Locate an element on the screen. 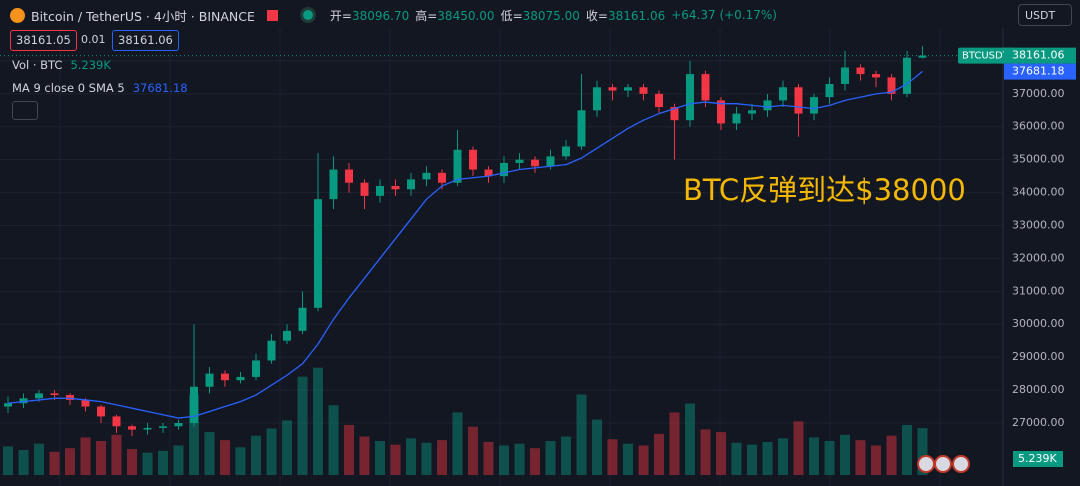 The width and height of the screenshot is (1080, 486). y-tick-label: 27000.00 is located at coordinates (1038, 422).